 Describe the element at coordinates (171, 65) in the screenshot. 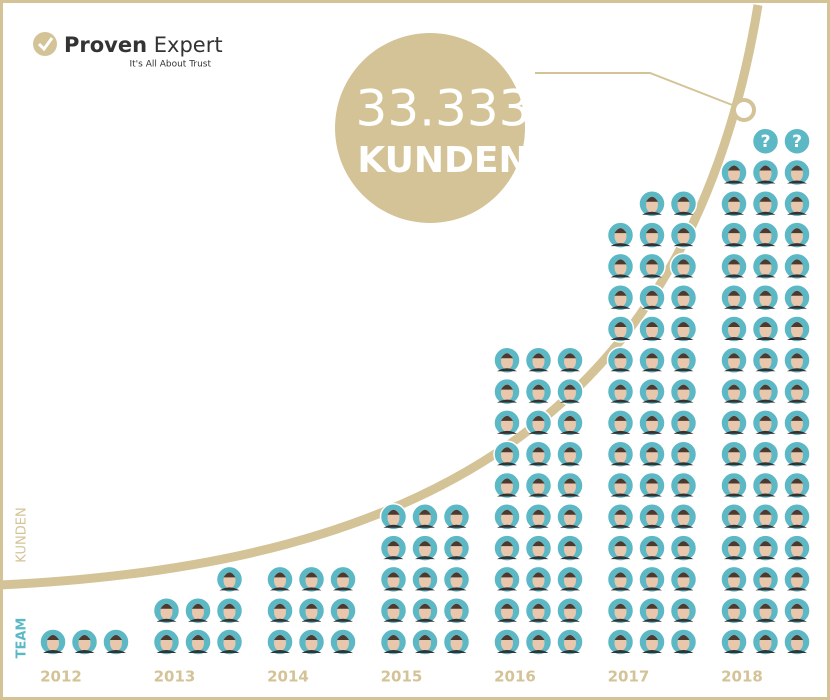

I see `tagline: It's All About Trust` at that location.